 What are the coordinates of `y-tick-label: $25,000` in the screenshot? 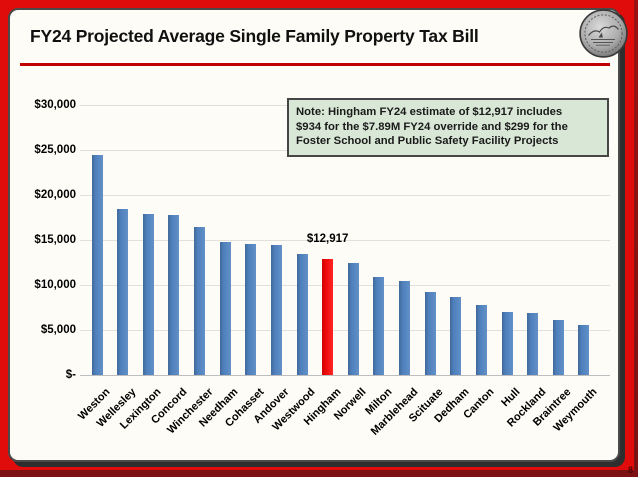 It's located at (55, 150).